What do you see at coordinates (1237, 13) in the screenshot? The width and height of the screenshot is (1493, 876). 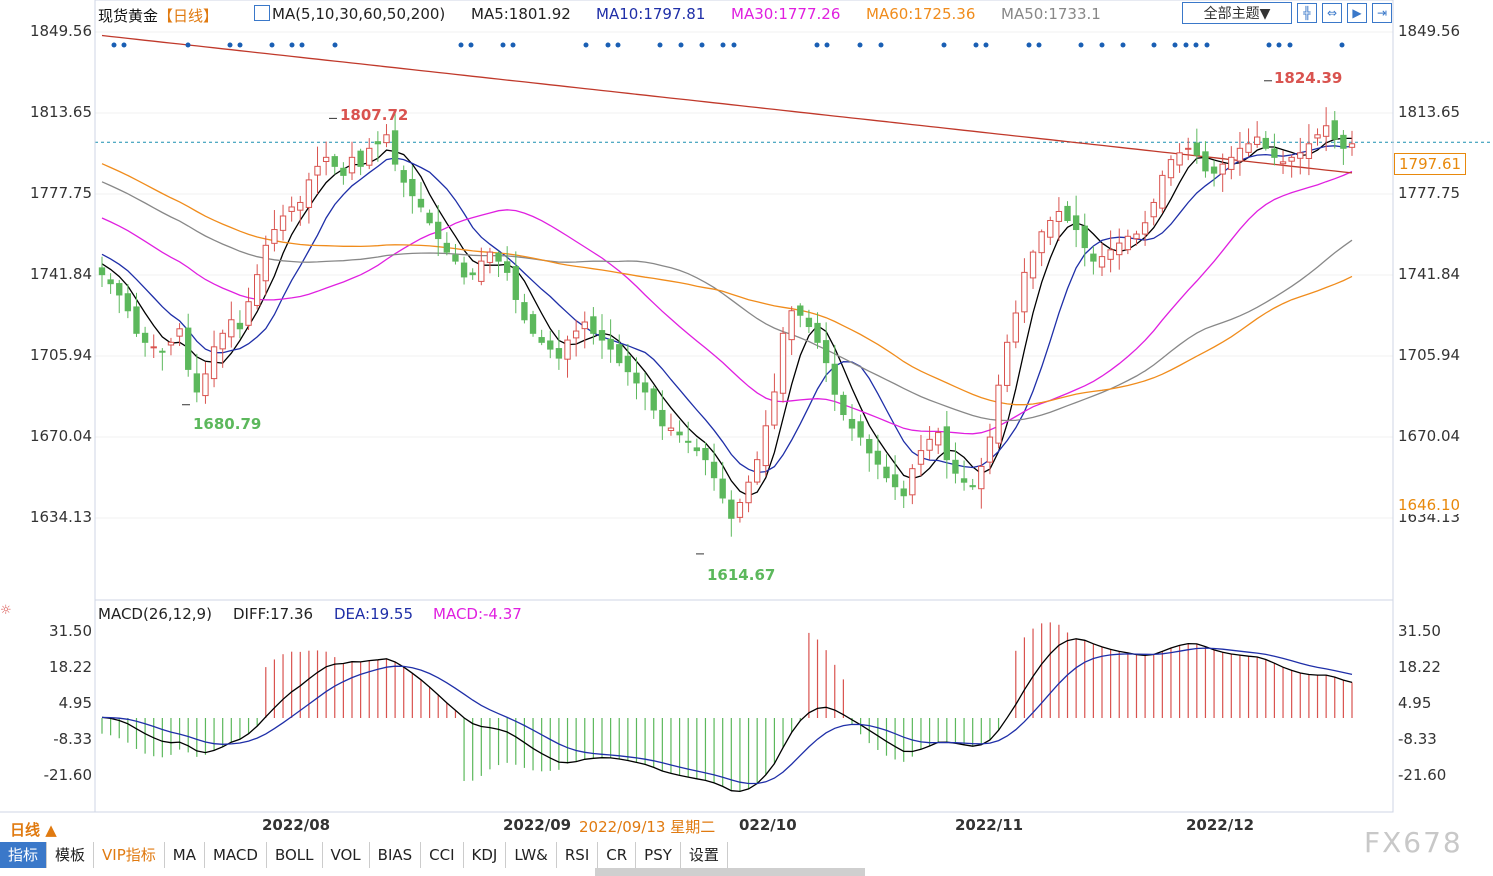 I see `theme-dropdown: 全部主题▼` at bounding box center [1237, 13].